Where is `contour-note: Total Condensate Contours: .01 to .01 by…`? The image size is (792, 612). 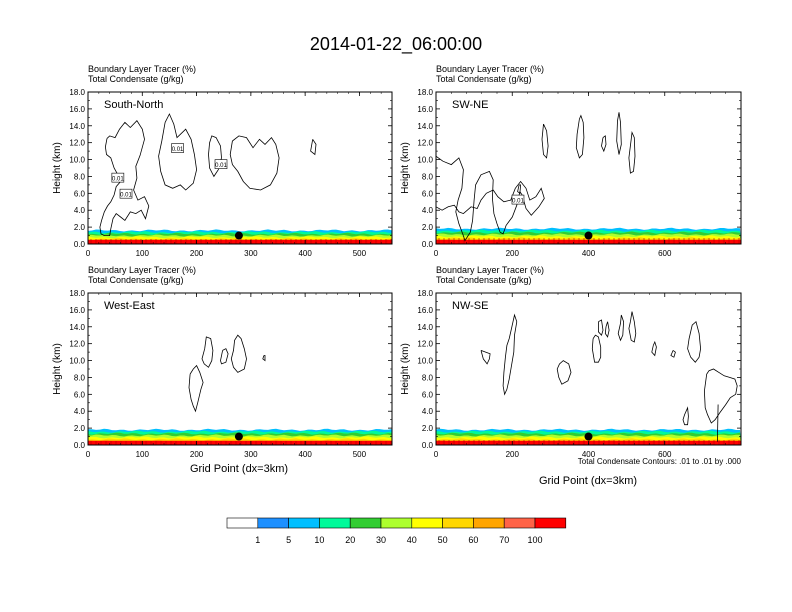 contour-note: Total Condensate Contours: .01 to .01 by… is located at coordinates (660, 461).